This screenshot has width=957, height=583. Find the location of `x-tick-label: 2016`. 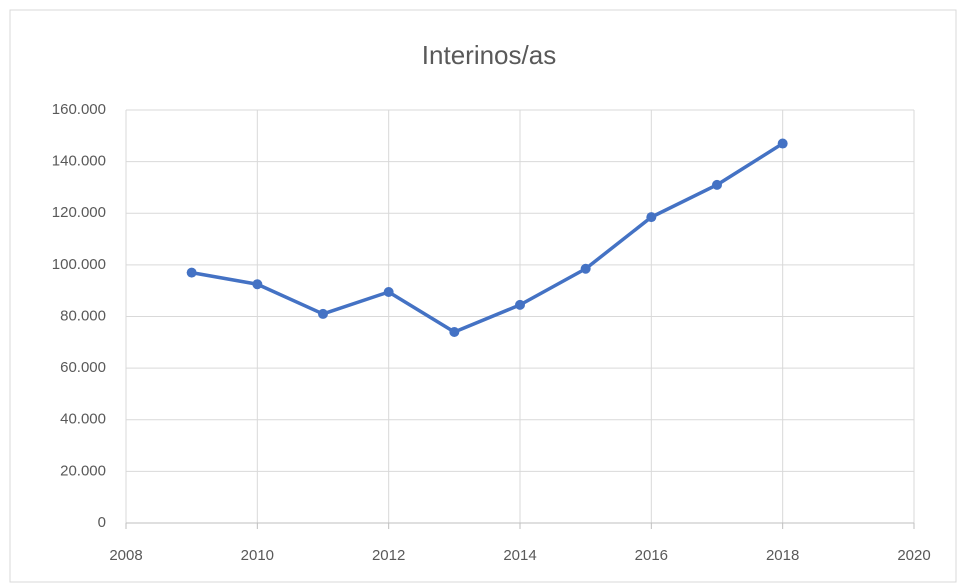

x-tick-label: 2016 is located at coordinates (651, 555).